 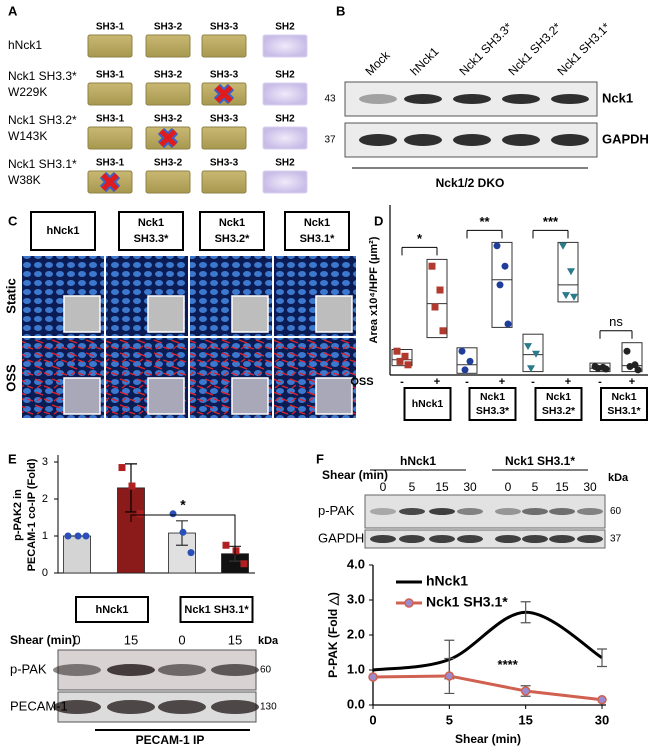 I want to click on column-label: hNck1, so click(x=62, y=231).